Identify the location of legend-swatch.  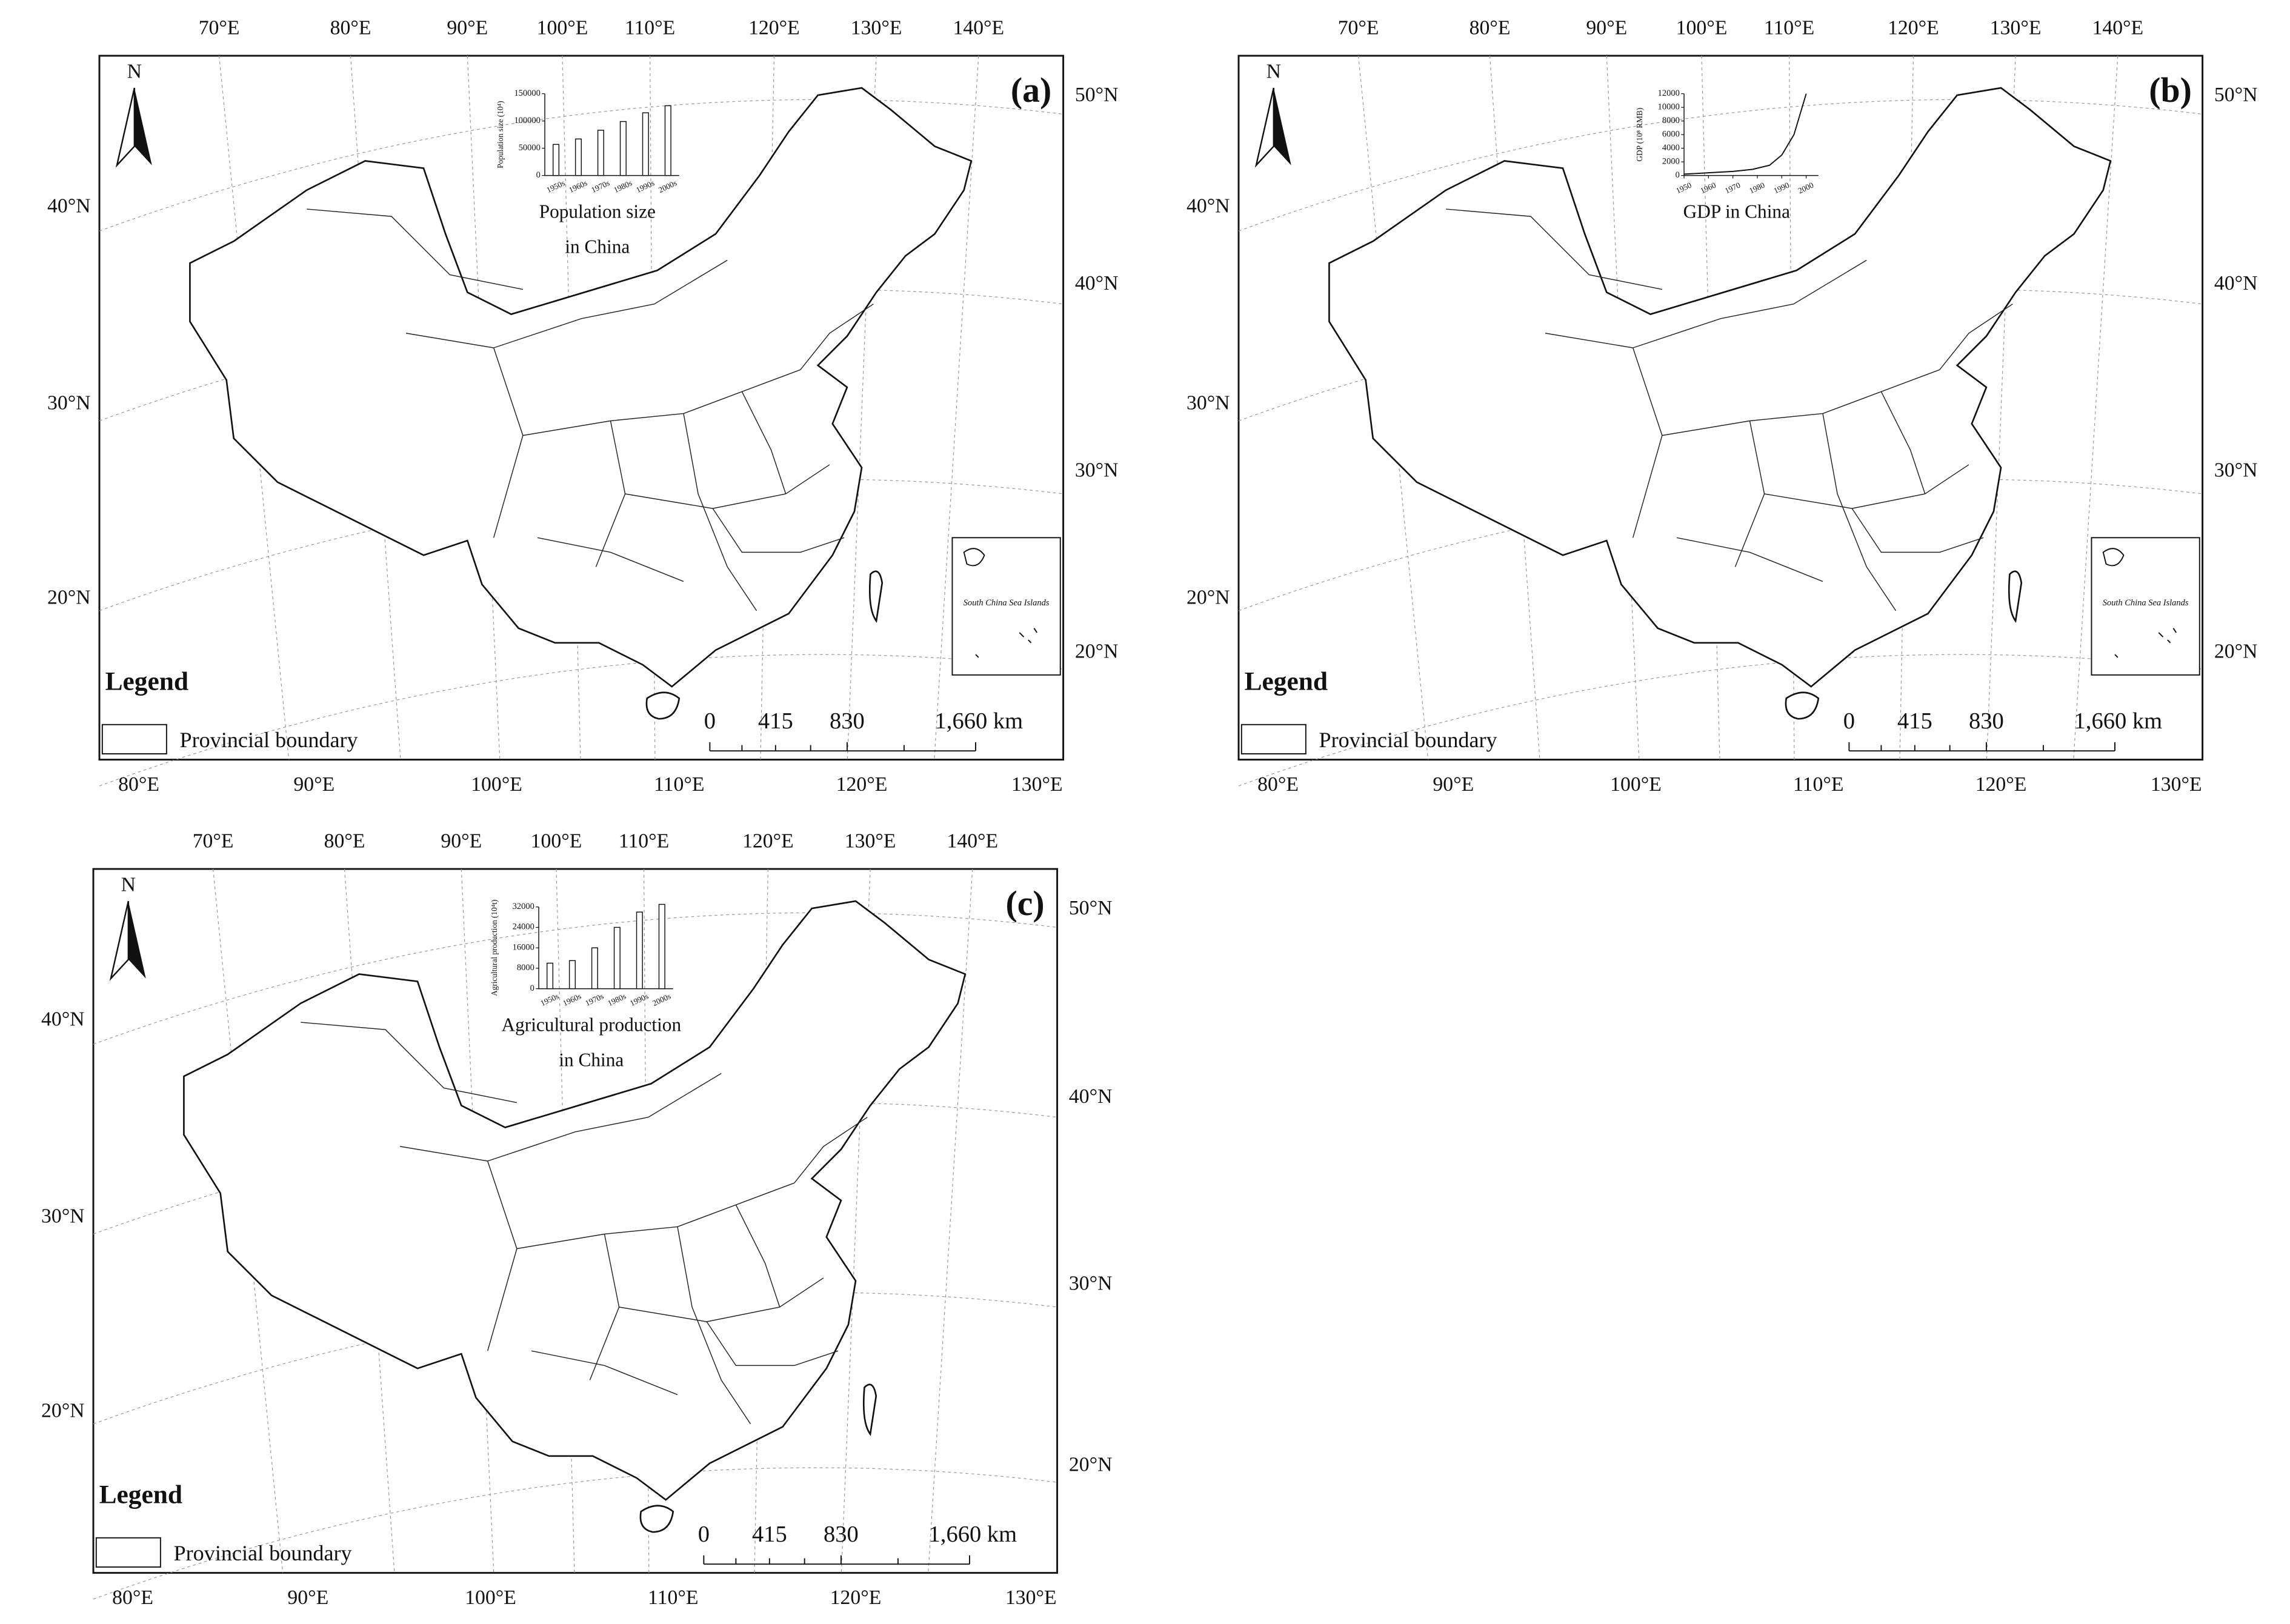
(128, 1552).